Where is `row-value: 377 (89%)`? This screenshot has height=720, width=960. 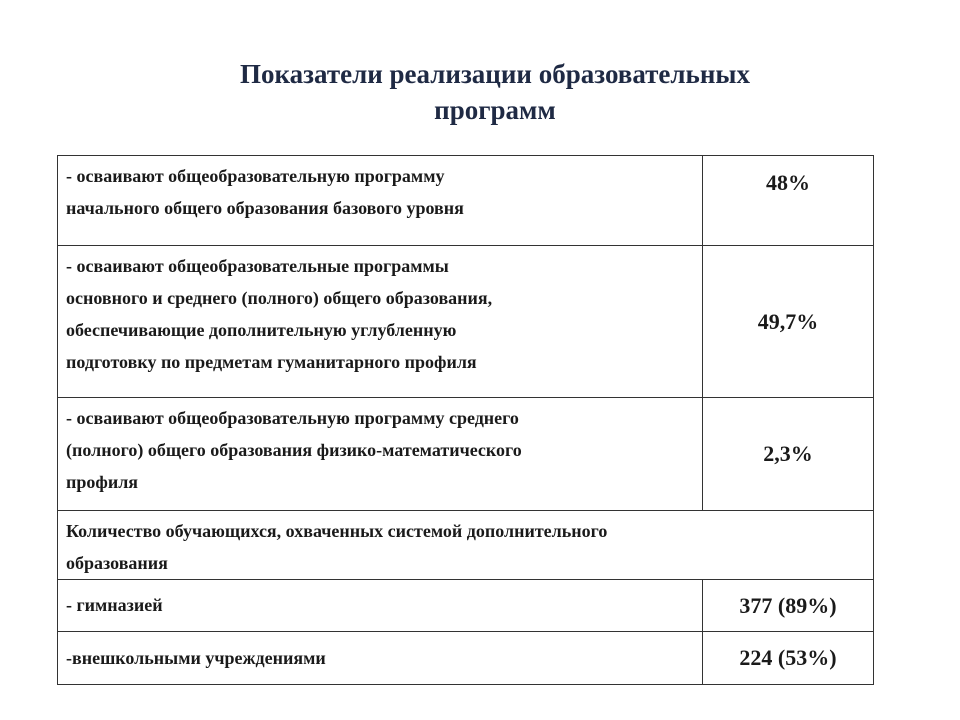 row-value: 377 (89%) is located at coordinates (788, 605).